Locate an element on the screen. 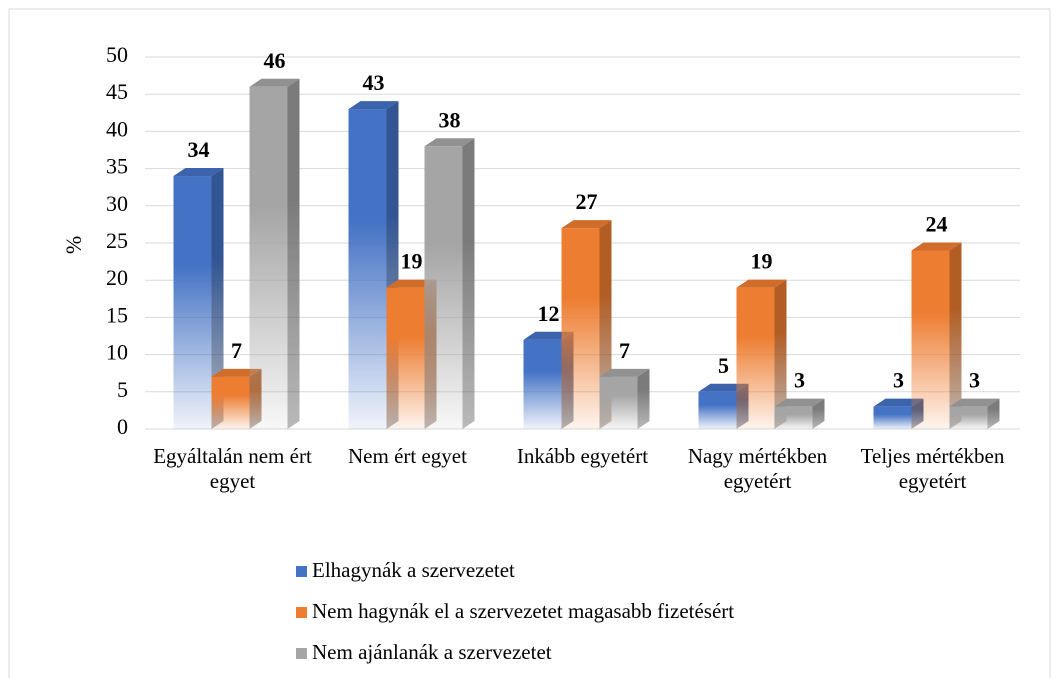 Image resolution: width=1059 pixels, height=678 pixels. data-label: 27 is located at coordinates (587, 201).